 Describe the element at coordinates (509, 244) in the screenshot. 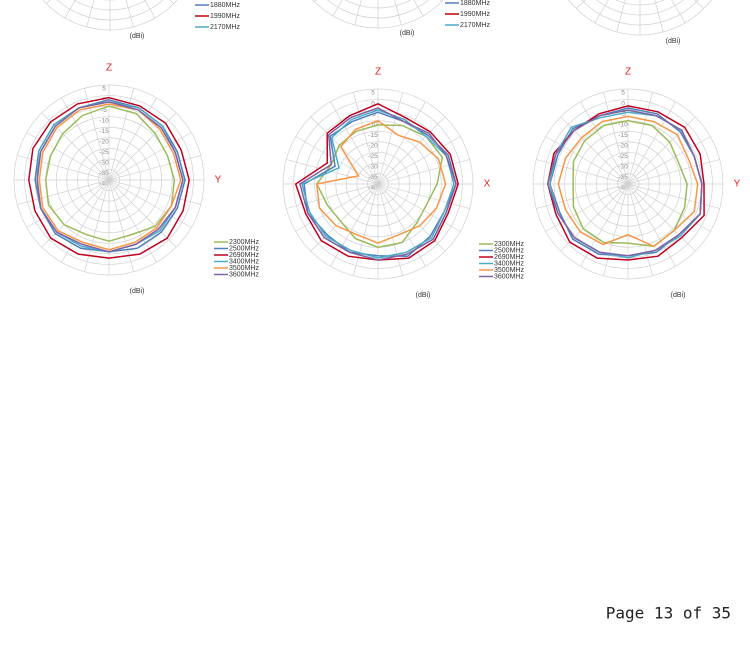

I see `legend-label: 2300MHz` at that location.